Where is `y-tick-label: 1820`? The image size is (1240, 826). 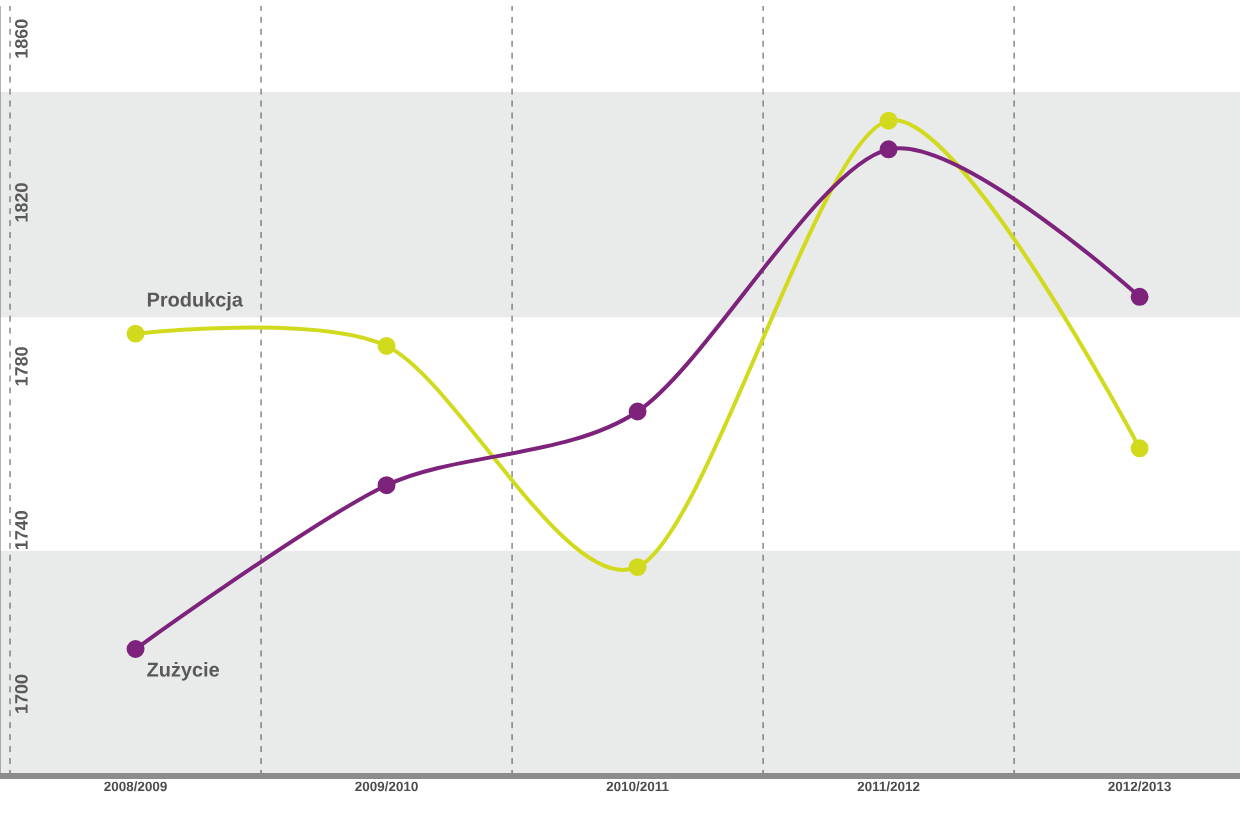 y-tick-label: 1820 is located at coordinates (21, 202).